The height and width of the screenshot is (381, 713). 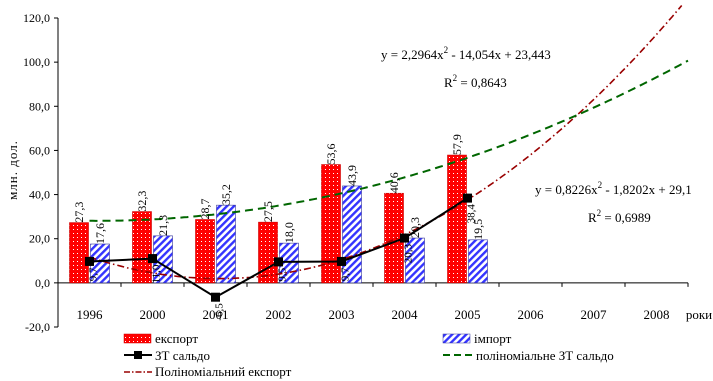 I want to click on legend-label-import: імпорт, so click(x=493, y=338).